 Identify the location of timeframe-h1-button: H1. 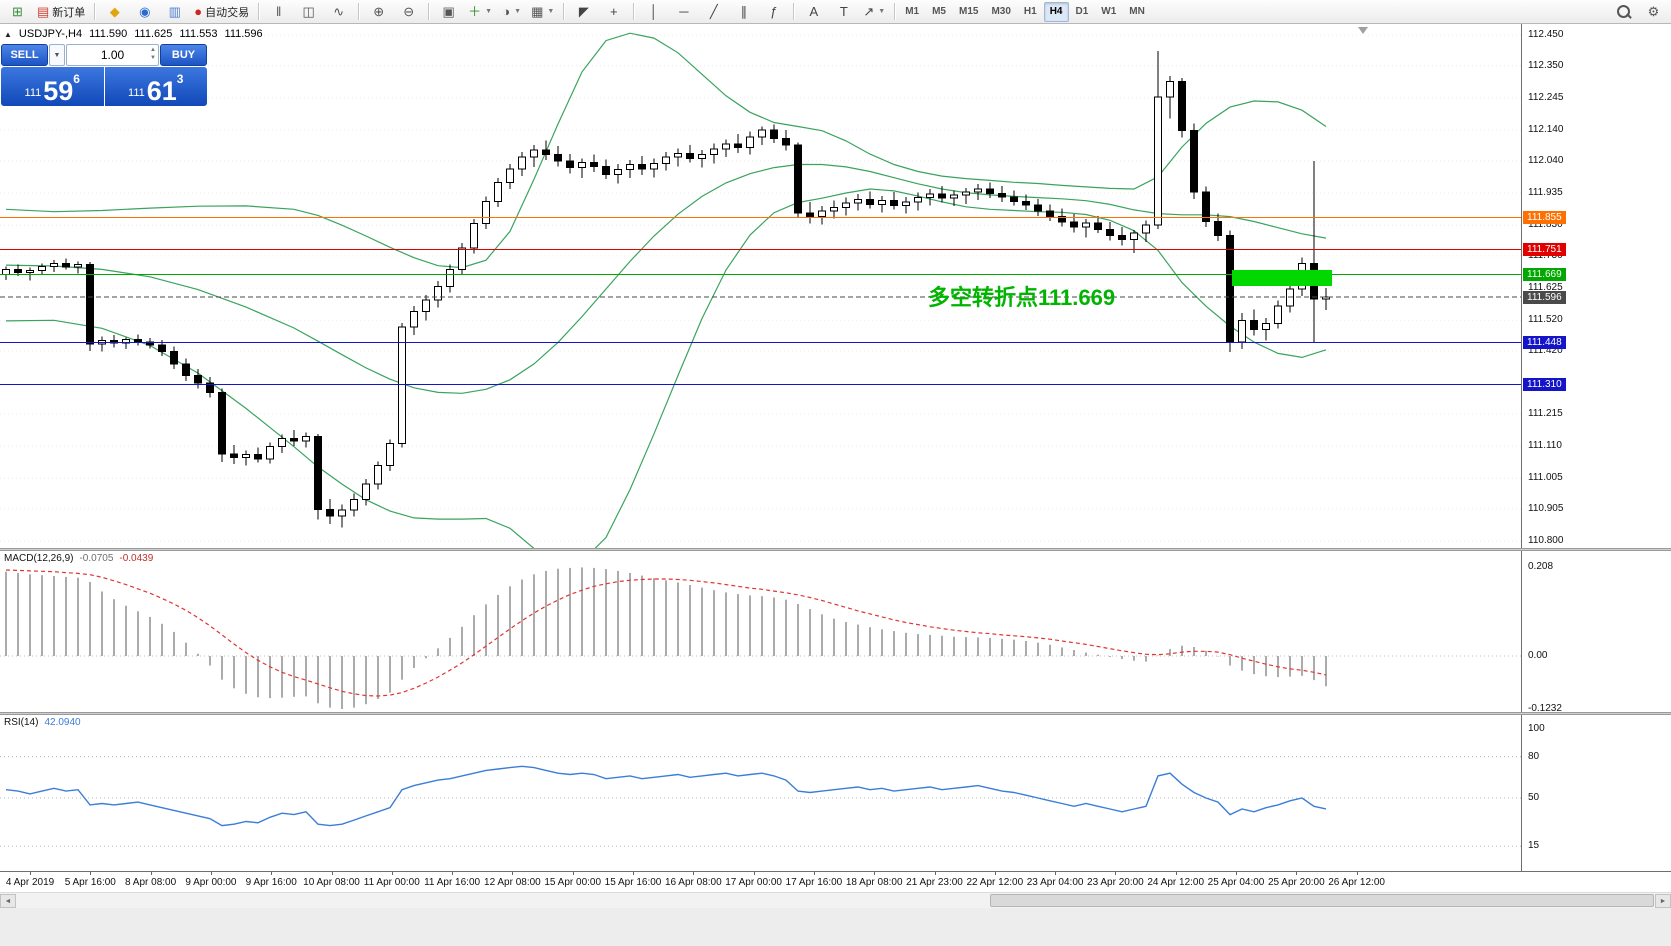
(1030, 11).